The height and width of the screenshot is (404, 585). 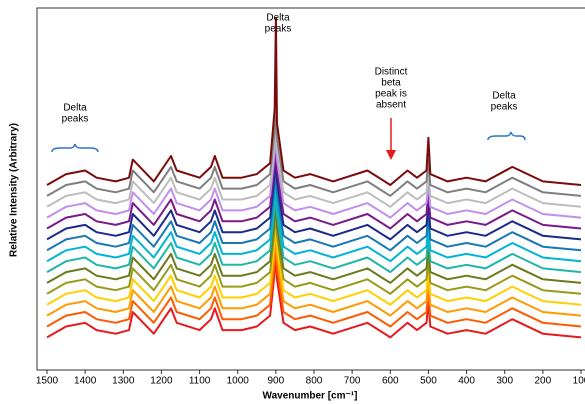 What do you see at coordinates (238, 381) in the screenshot?
I see `x-tick-label: 1000` at bounding box center [238, 381].